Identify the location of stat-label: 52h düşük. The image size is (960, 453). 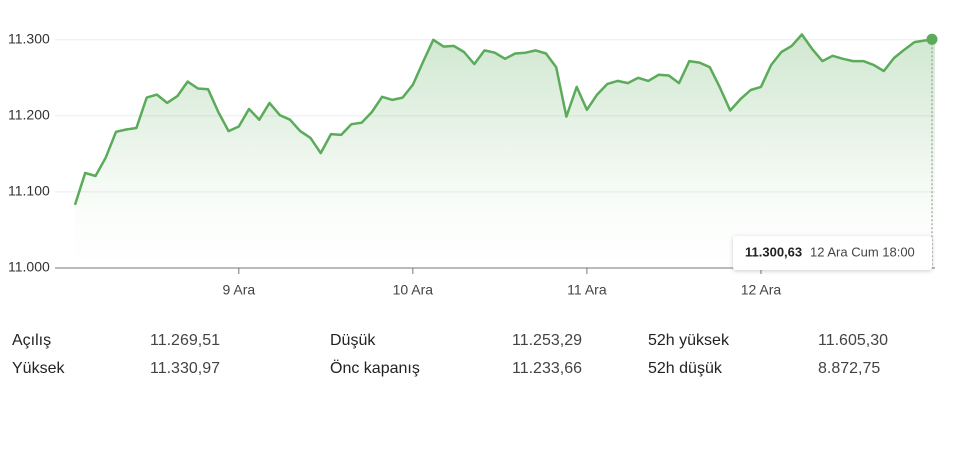
(685, 368).